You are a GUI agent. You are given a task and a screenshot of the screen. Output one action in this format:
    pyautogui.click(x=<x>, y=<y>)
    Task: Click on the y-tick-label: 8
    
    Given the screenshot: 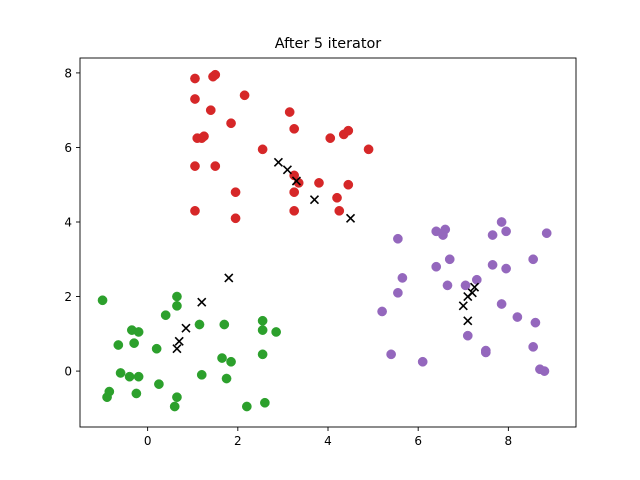 What is the action you would take?
    pyautogui.click(x=68, y=73)
    